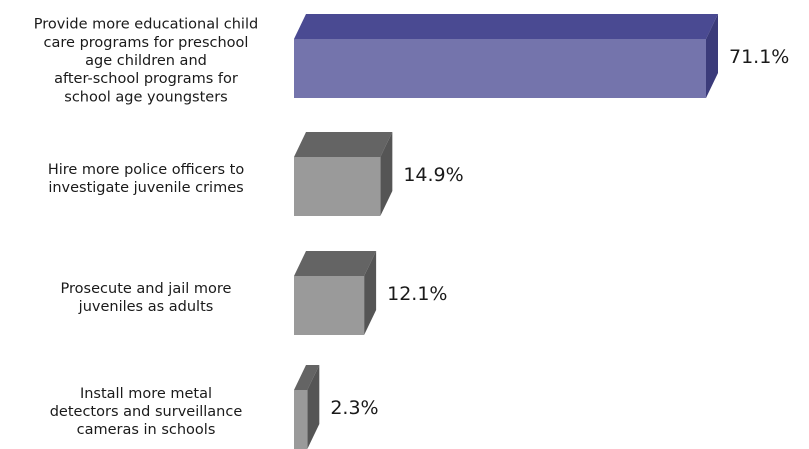  What do you see at coordinates (433, 175) in the screenshot?
I see `bar-value-label: 14.9%` at bounding box center [433, 175].